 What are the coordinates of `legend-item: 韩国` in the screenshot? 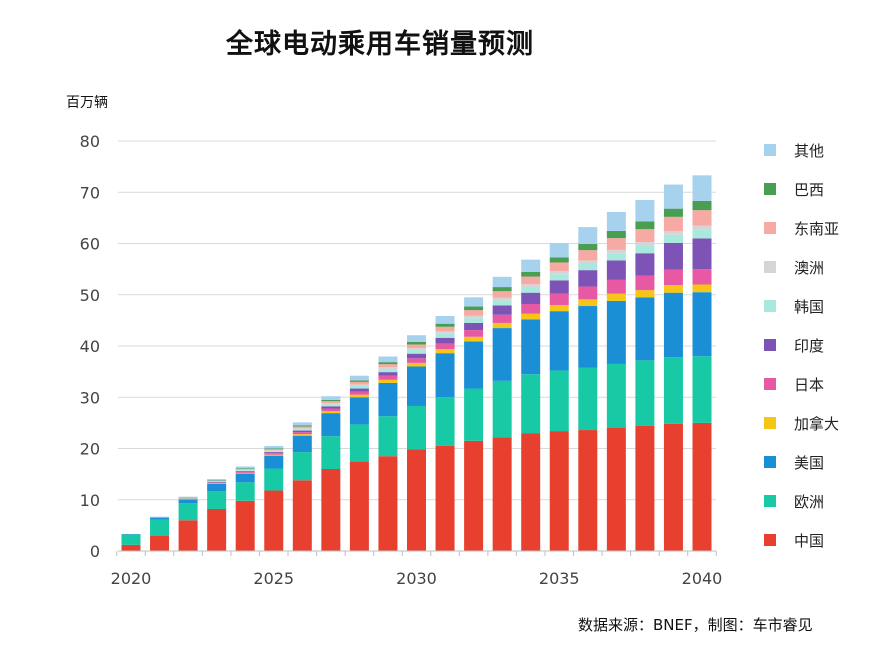 It's located at (794, 306).